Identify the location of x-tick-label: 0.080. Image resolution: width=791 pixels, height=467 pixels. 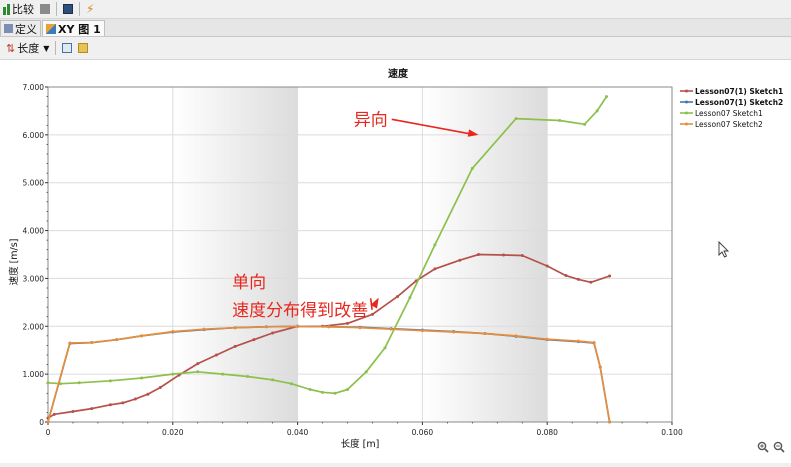
(547, 432).